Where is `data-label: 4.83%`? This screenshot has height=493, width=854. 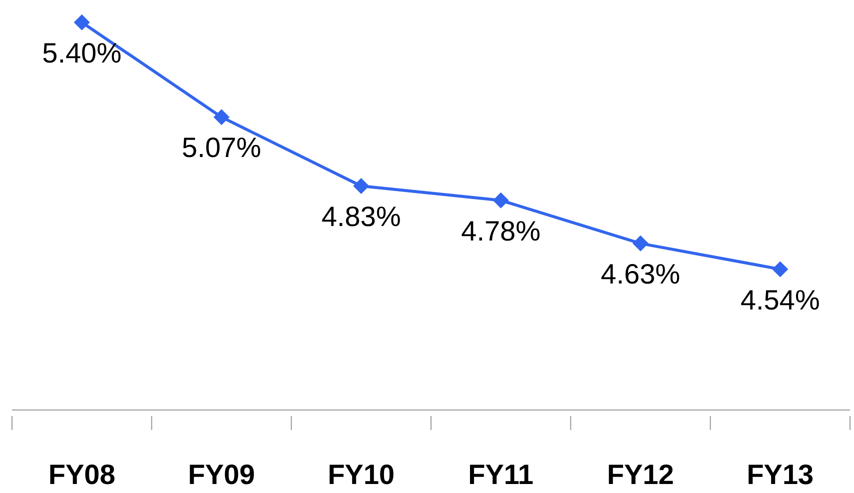 data-label: 4.83% is located at coordinates (361, 216).